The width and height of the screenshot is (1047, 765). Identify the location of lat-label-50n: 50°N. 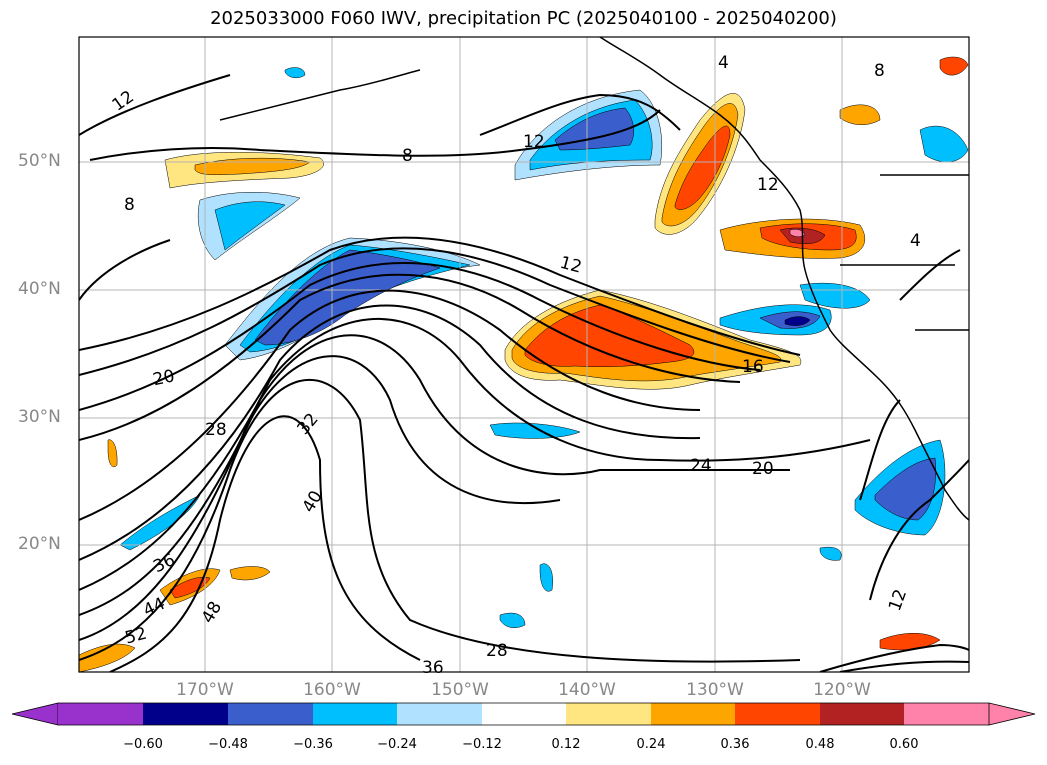
(39, 161).